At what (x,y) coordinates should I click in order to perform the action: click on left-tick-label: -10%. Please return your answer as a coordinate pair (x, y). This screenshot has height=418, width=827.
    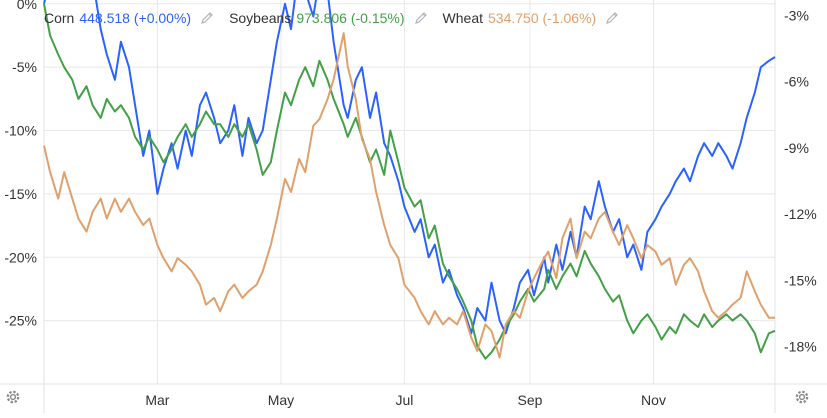
    Looking at the image, I should click on (20, 131).